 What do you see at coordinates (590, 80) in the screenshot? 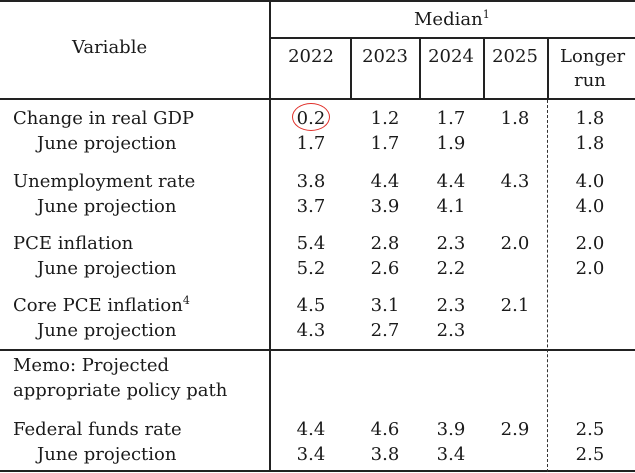
I see `header-longer-run-line2: run` at bounding box center [590, 80].